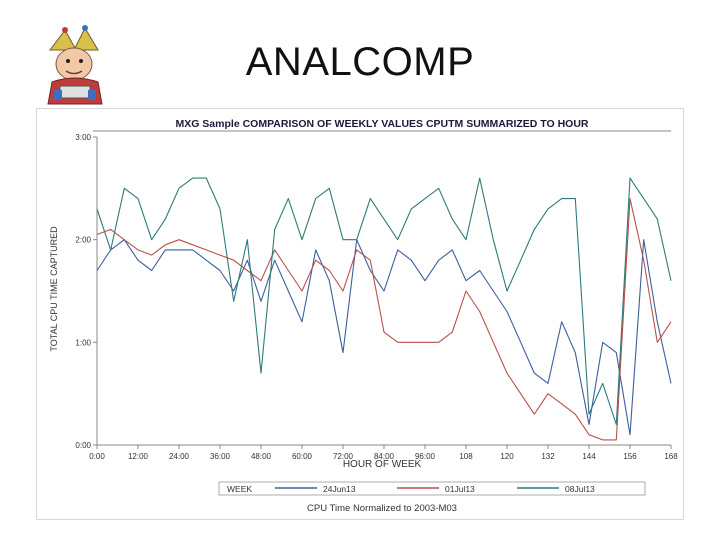 This screenshot has width=720, height=540. Describe the element at coordinates (54, 289) in the screenshot. I see `y-axis-label: TOTAL CPU TIME CAPTURED` at that location.